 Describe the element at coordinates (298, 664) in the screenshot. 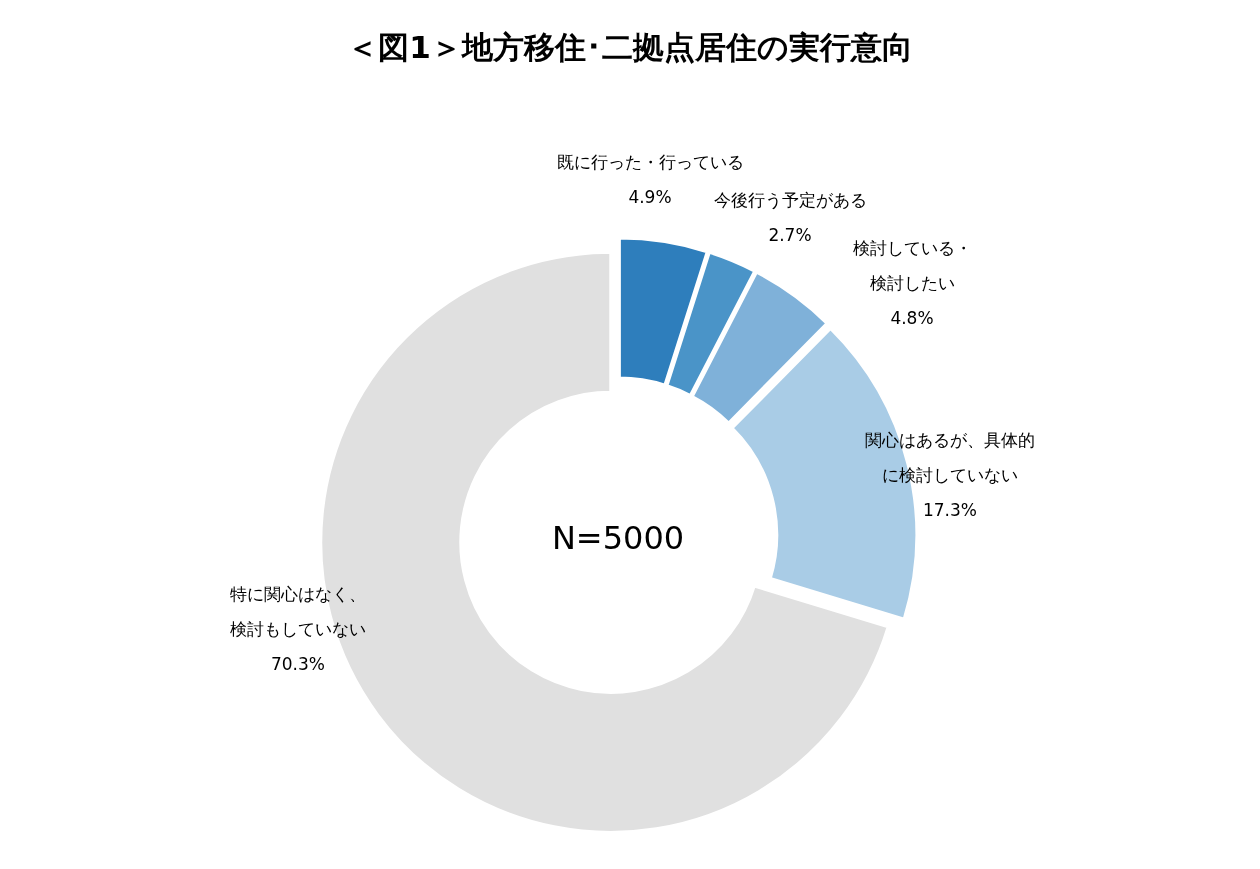

I see `data-label: 70.3%` at that location.